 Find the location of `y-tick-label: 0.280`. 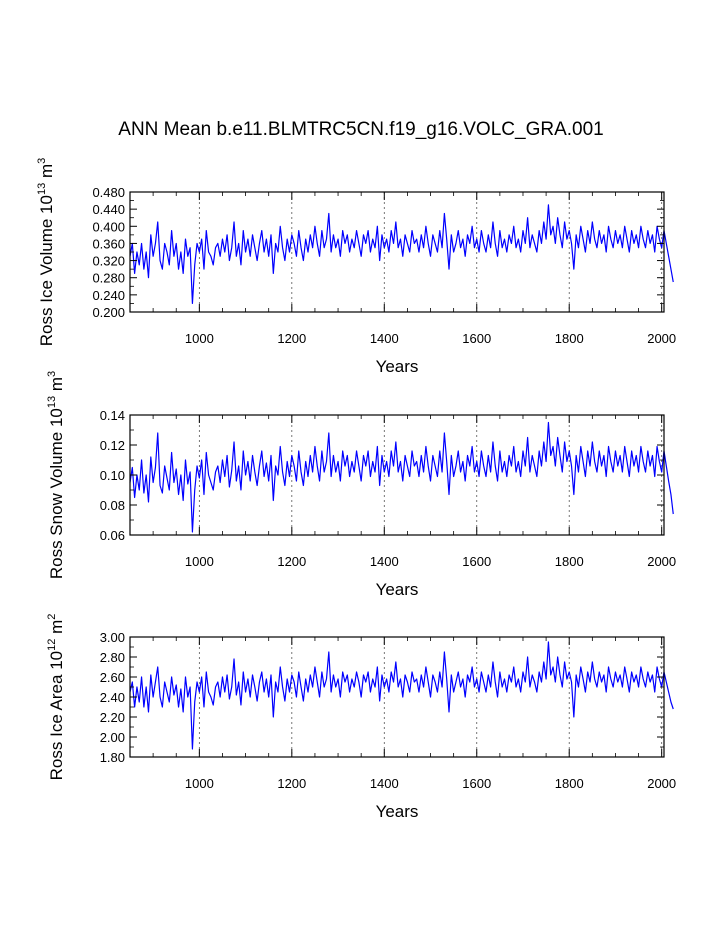

y-tick-label: 0.280 is located at coordinates (108, 278).